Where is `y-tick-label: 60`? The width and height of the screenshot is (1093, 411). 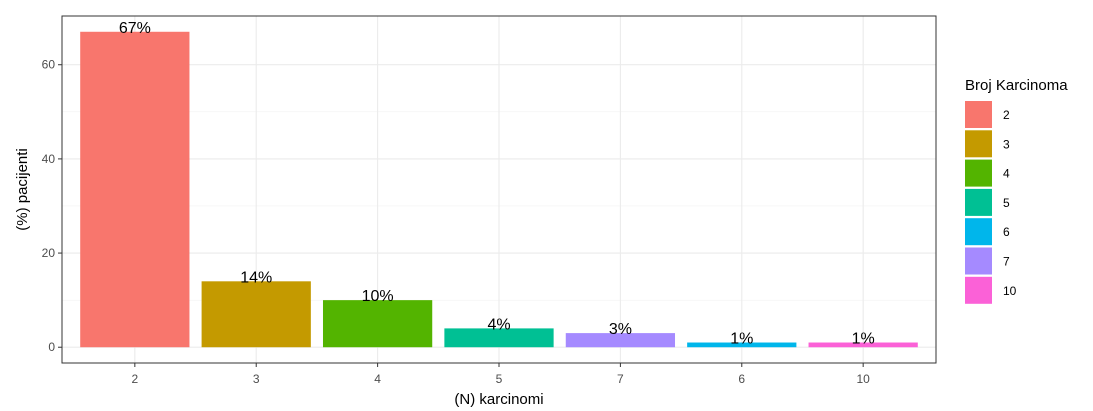 y-tick-label: 60 is located at coordinates (49, 65).